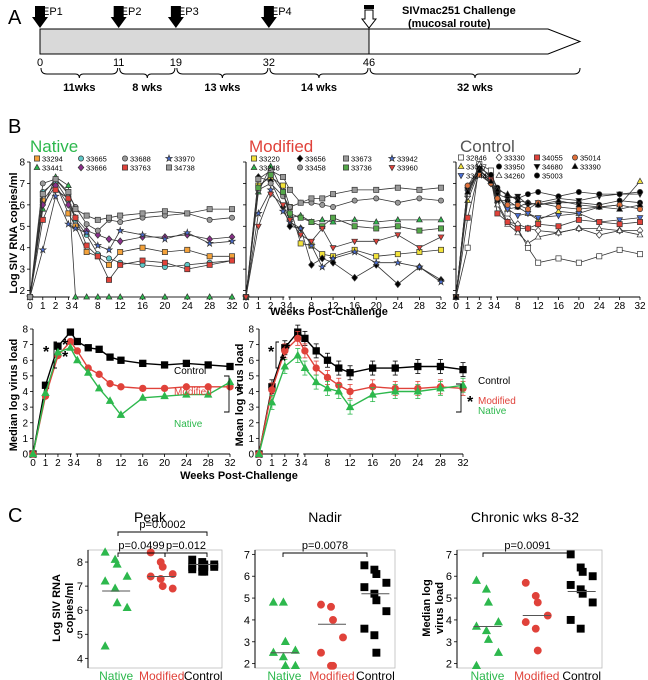 Image resolution: width=648 pixels, height=680 pixels. What do you see at coordinates (259, 463) in the screenshot?
I see `x-tick-label: 0` at bounding box center [259, 463].